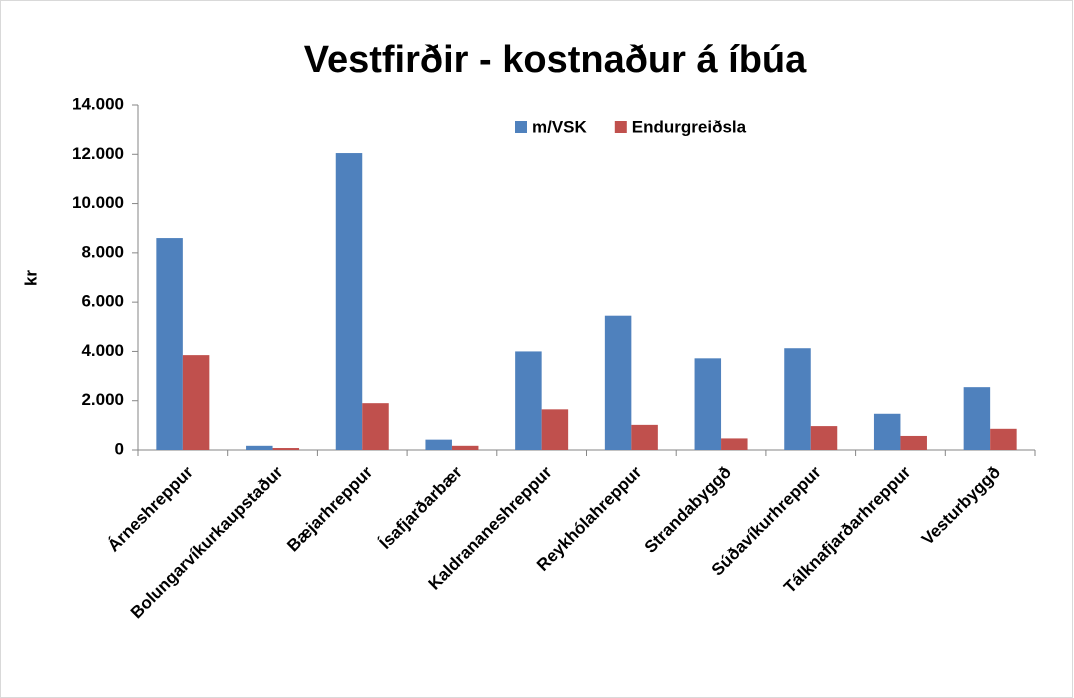 This screenshot has height=698, width=1074. Describe the element at coordinates (560, 126) in the screenshot. I see `legend-label: m/VSK` at that location.